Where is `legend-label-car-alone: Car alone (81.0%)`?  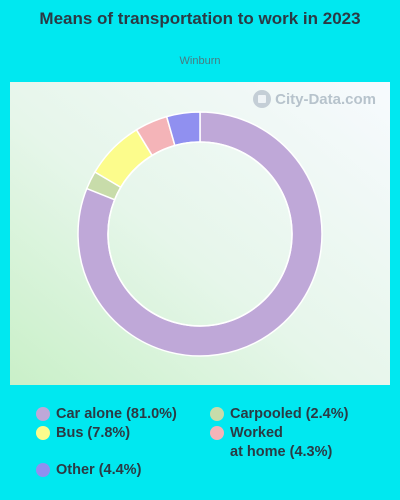 legend-label-car-alone: Car alone (81.0%) is located at coordinates (116, 414).